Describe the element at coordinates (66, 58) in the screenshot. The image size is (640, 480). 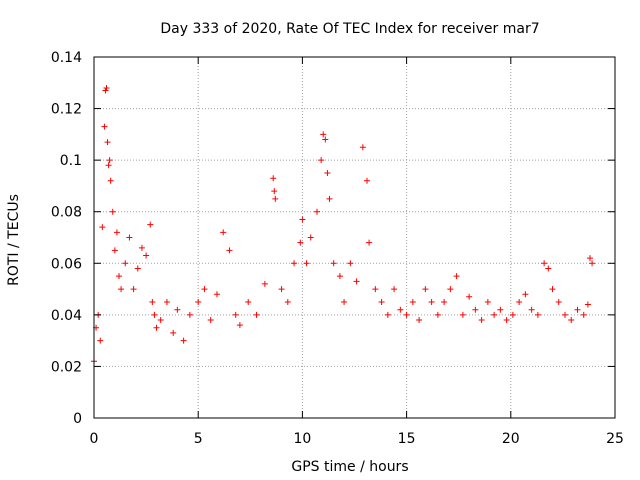
I see `y-tick-label: 0.14` at that location.